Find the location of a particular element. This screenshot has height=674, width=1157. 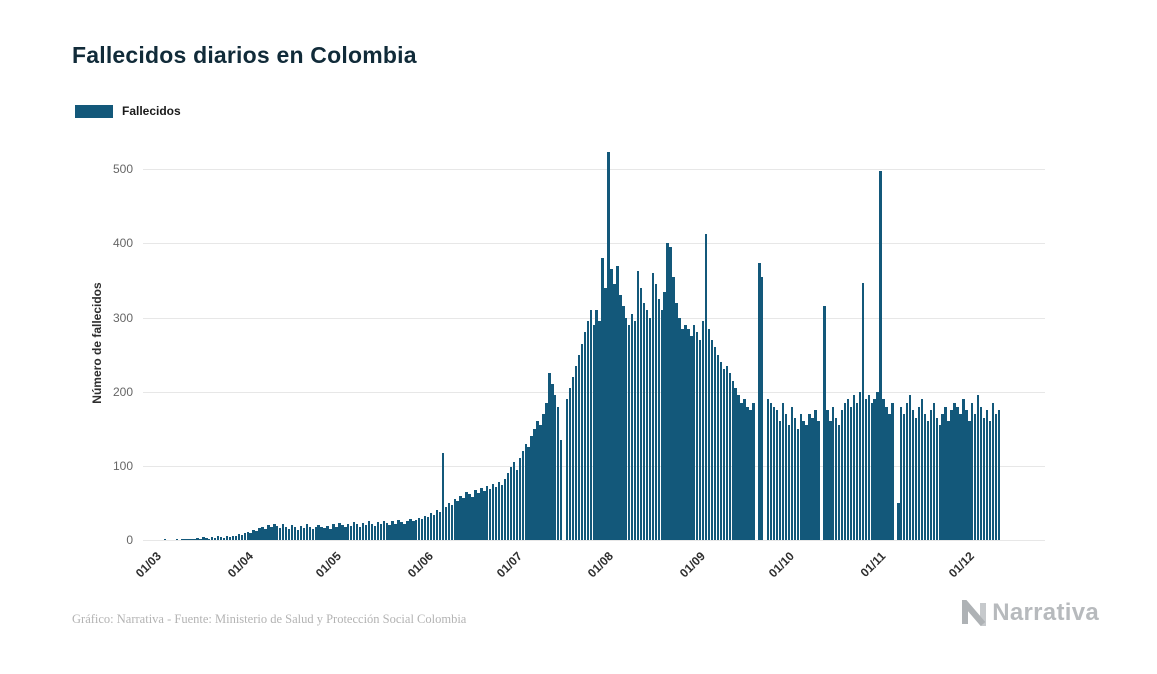

y-axis-tick-label: 300 is located at coordinates (122, 317).